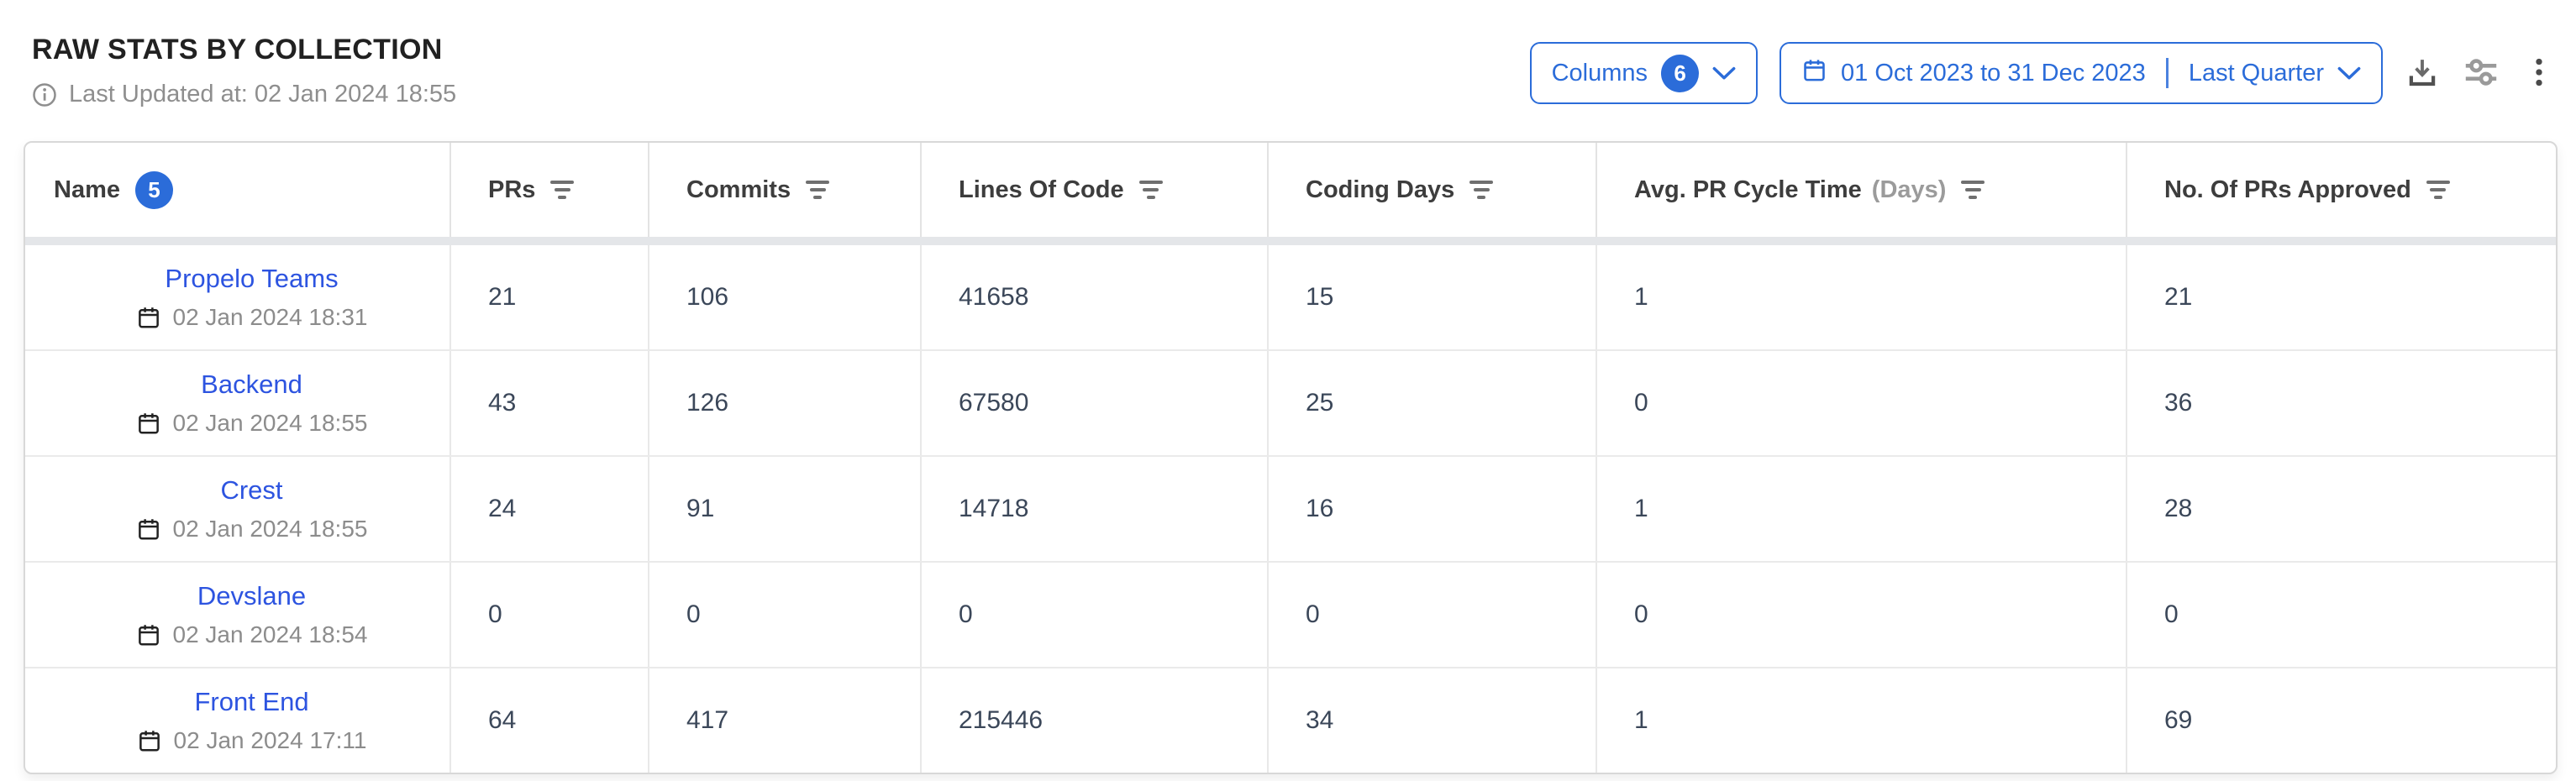 This screenshot has width=2576, height=781. What do you see at coordinates (1095, 720) in the screenshot?
I see `lines-of-code-value: 215446` at bounding box center [1095, 720].